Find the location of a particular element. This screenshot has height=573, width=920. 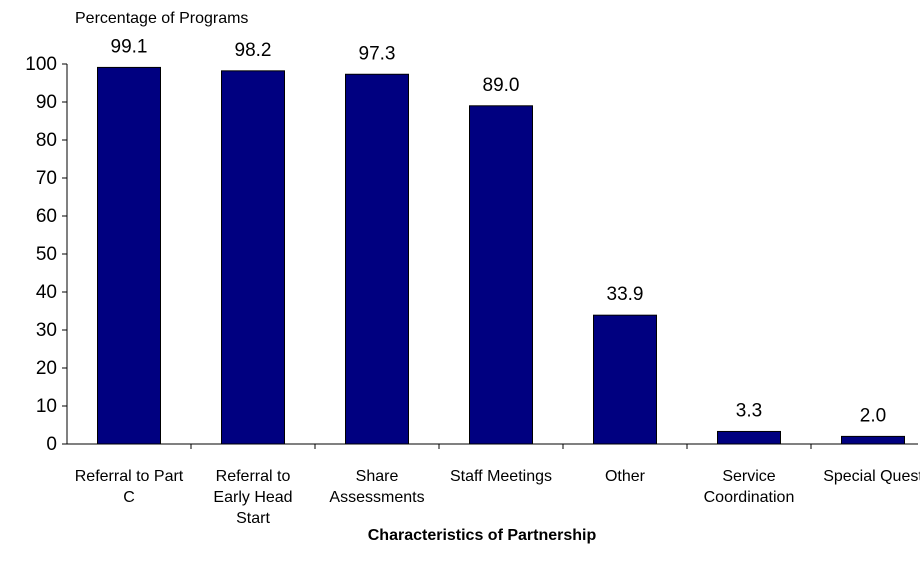

value-label: 97.3 is located at coordinates (377, 53).